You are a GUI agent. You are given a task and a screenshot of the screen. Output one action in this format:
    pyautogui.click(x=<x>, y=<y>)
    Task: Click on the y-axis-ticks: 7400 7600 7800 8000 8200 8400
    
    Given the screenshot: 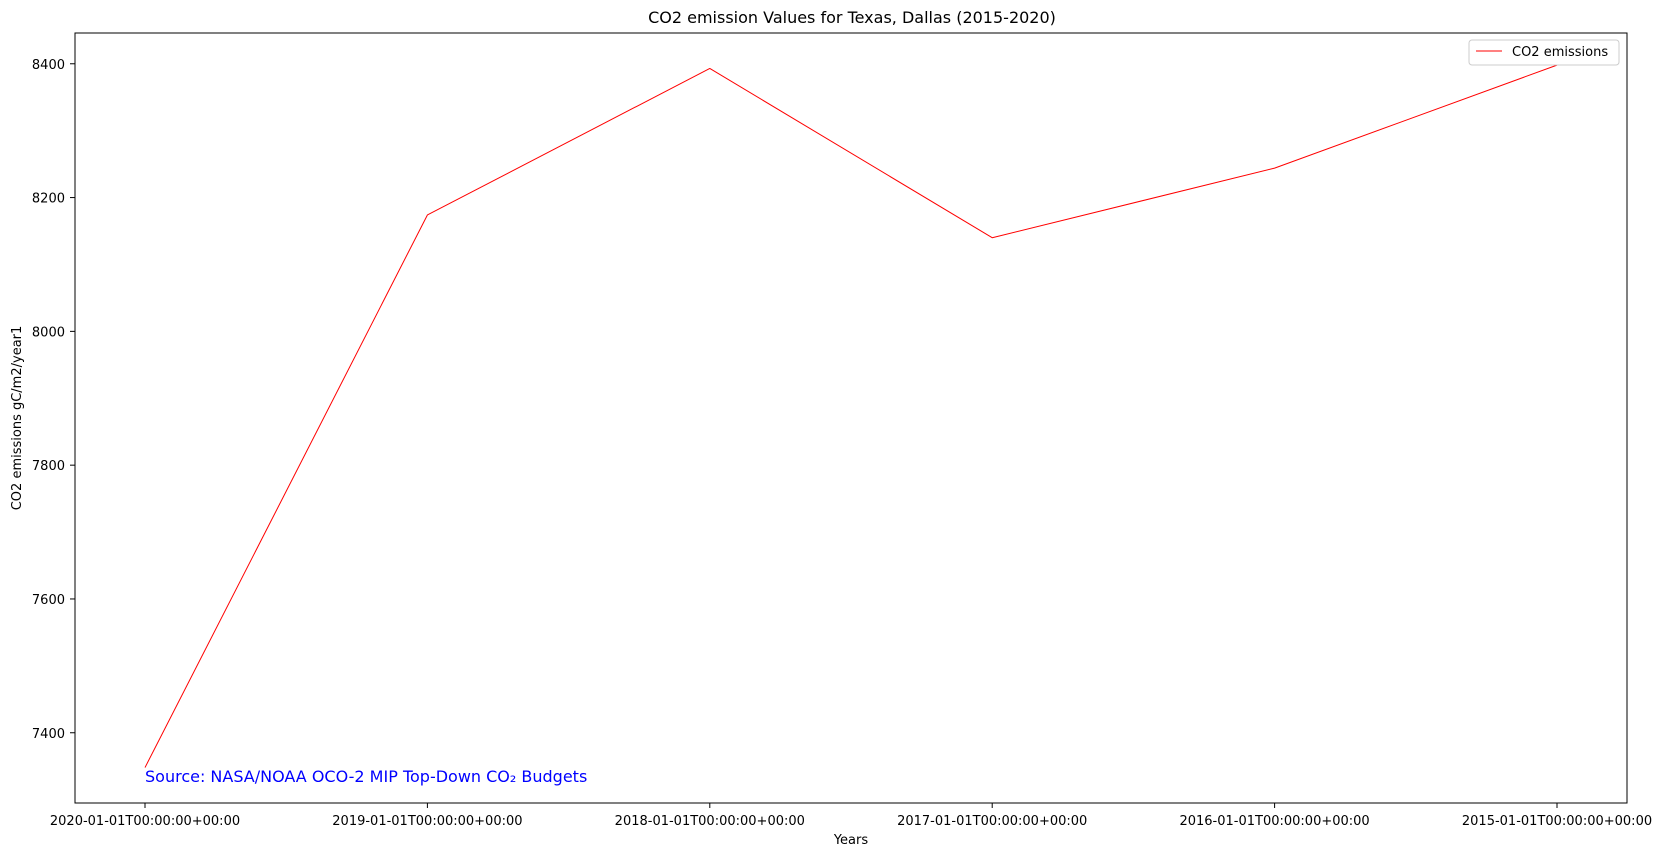 What is the action you would take?
    pyautogui.click(x=53, y=400)
    